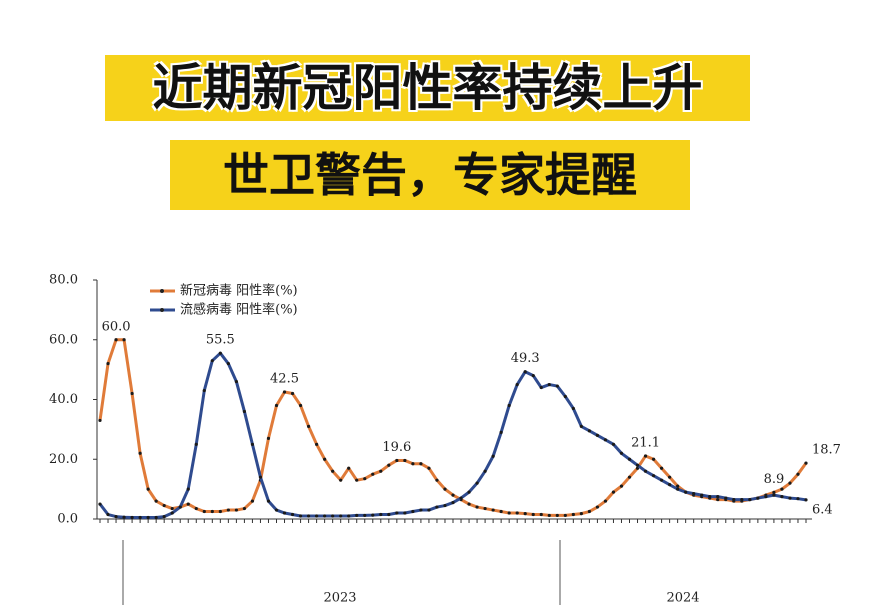 Image resolution: width=894 pixels, height=610 pixels. What do you see at coordinates (430, 175) in the screenshot?
I see `subtitle-banner: 世卫警告，专家提醒` at bounding box center [430, 175].